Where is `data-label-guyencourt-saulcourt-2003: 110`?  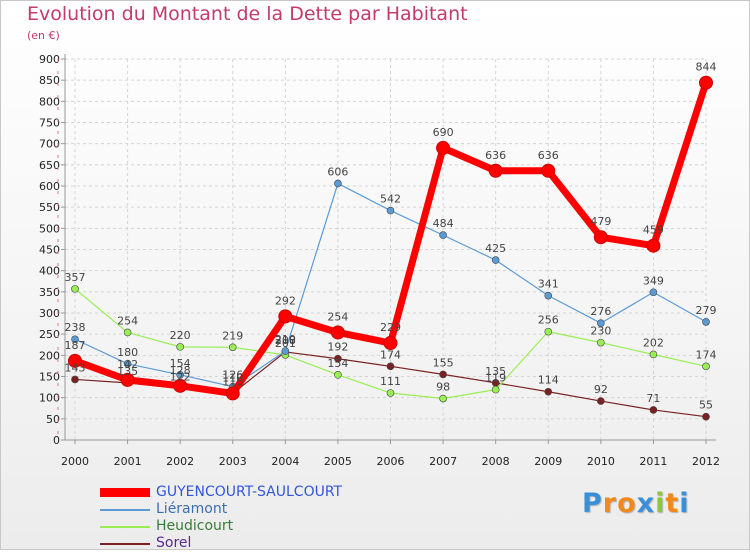 data-label-guyencourt-saulcourt-2003: 110 is located at coordinates (232, 377).